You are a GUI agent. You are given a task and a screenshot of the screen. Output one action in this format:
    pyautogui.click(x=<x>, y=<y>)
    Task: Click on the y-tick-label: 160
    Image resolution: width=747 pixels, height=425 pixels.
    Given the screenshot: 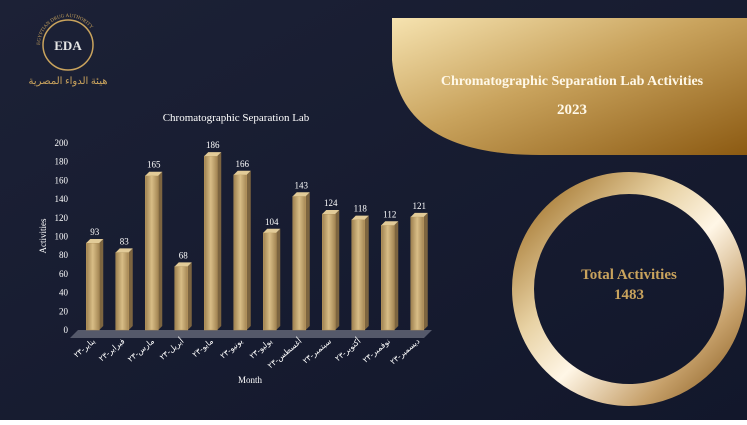 What is the action you would take?
    pyautogui.click(x=62, y=180)
    